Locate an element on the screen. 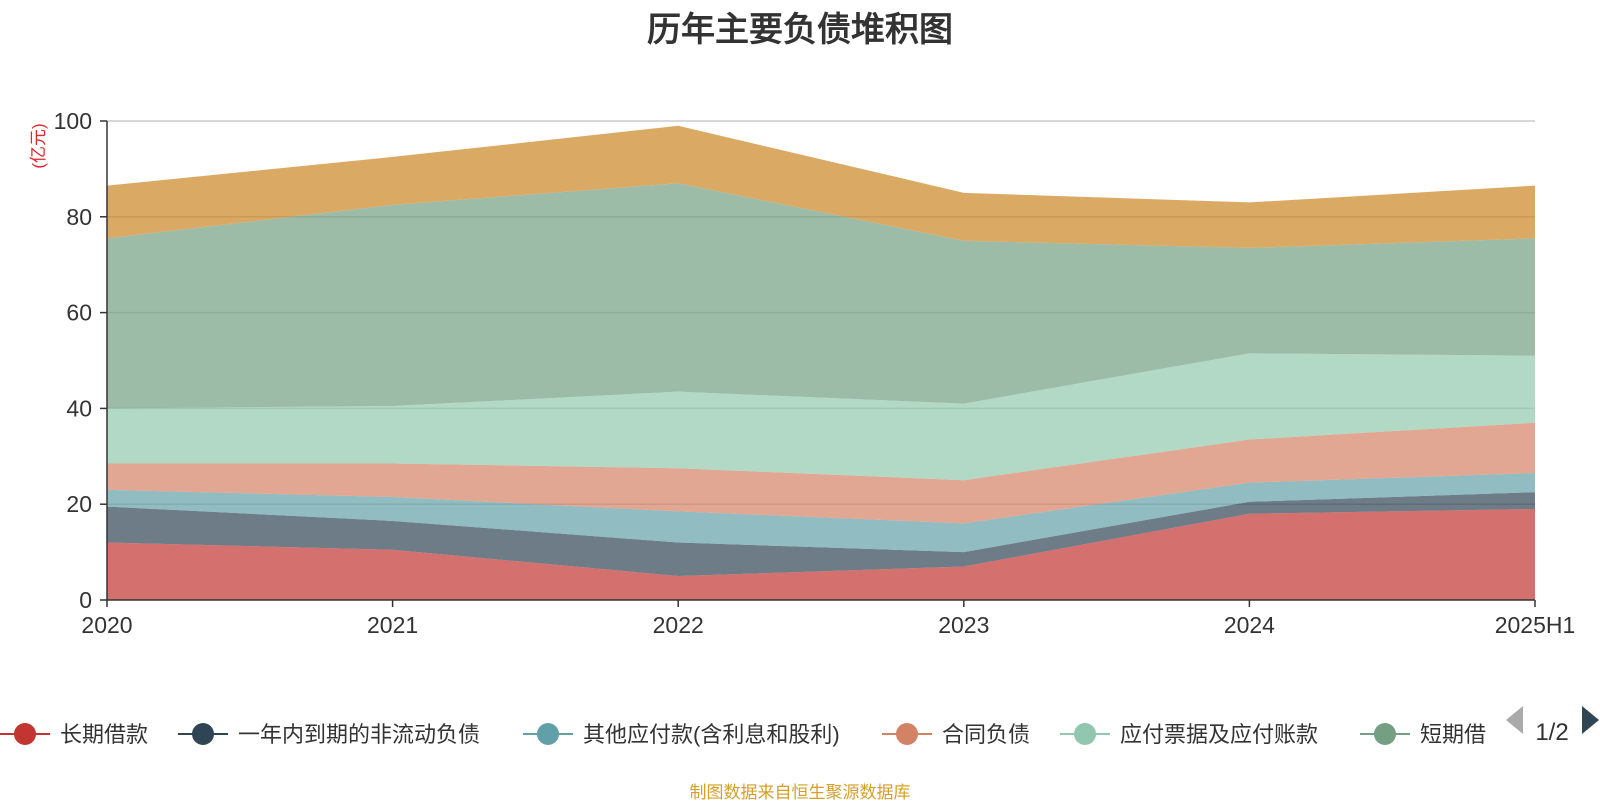 The height and width of the screenshot is (803, 1600). x-tick-label: 2025H1 is located at coordinates (1535, 625).